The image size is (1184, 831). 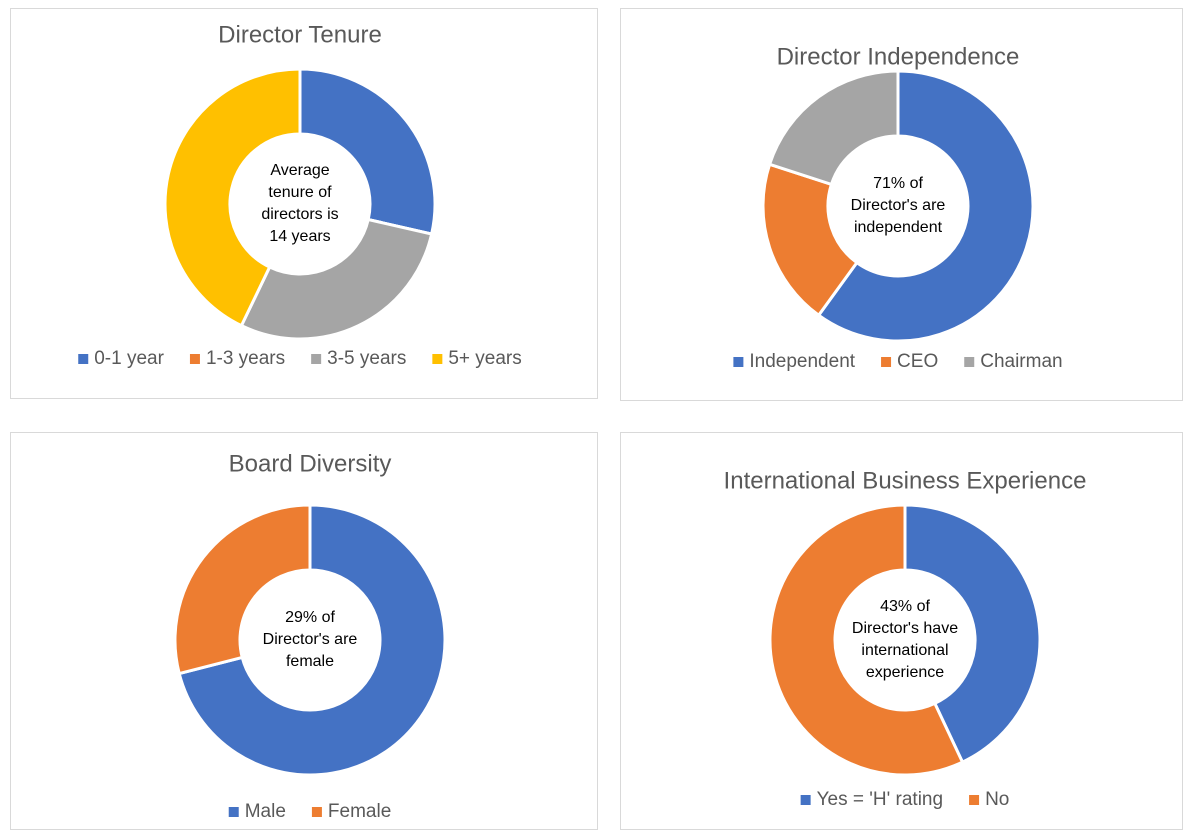 What do you see at coordinates (905, 480) in the screenshot?
I see `chart-title: International Business Experience` at bounding box center [905, 480].